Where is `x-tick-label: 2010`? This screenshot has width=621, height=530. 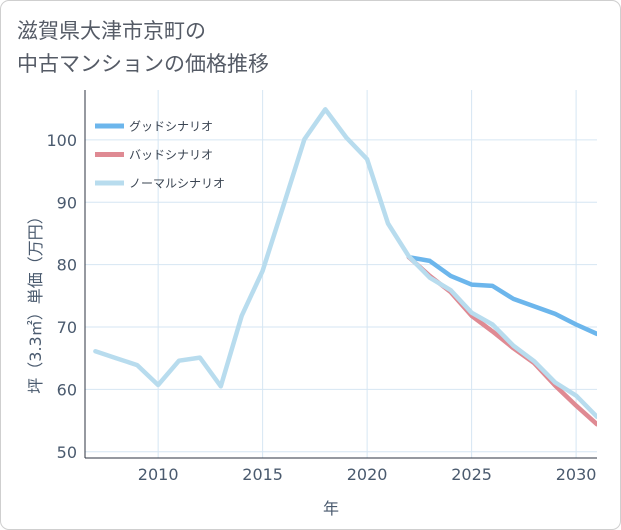 x-tick-label: 2010 is located at coordinates (158, 474).